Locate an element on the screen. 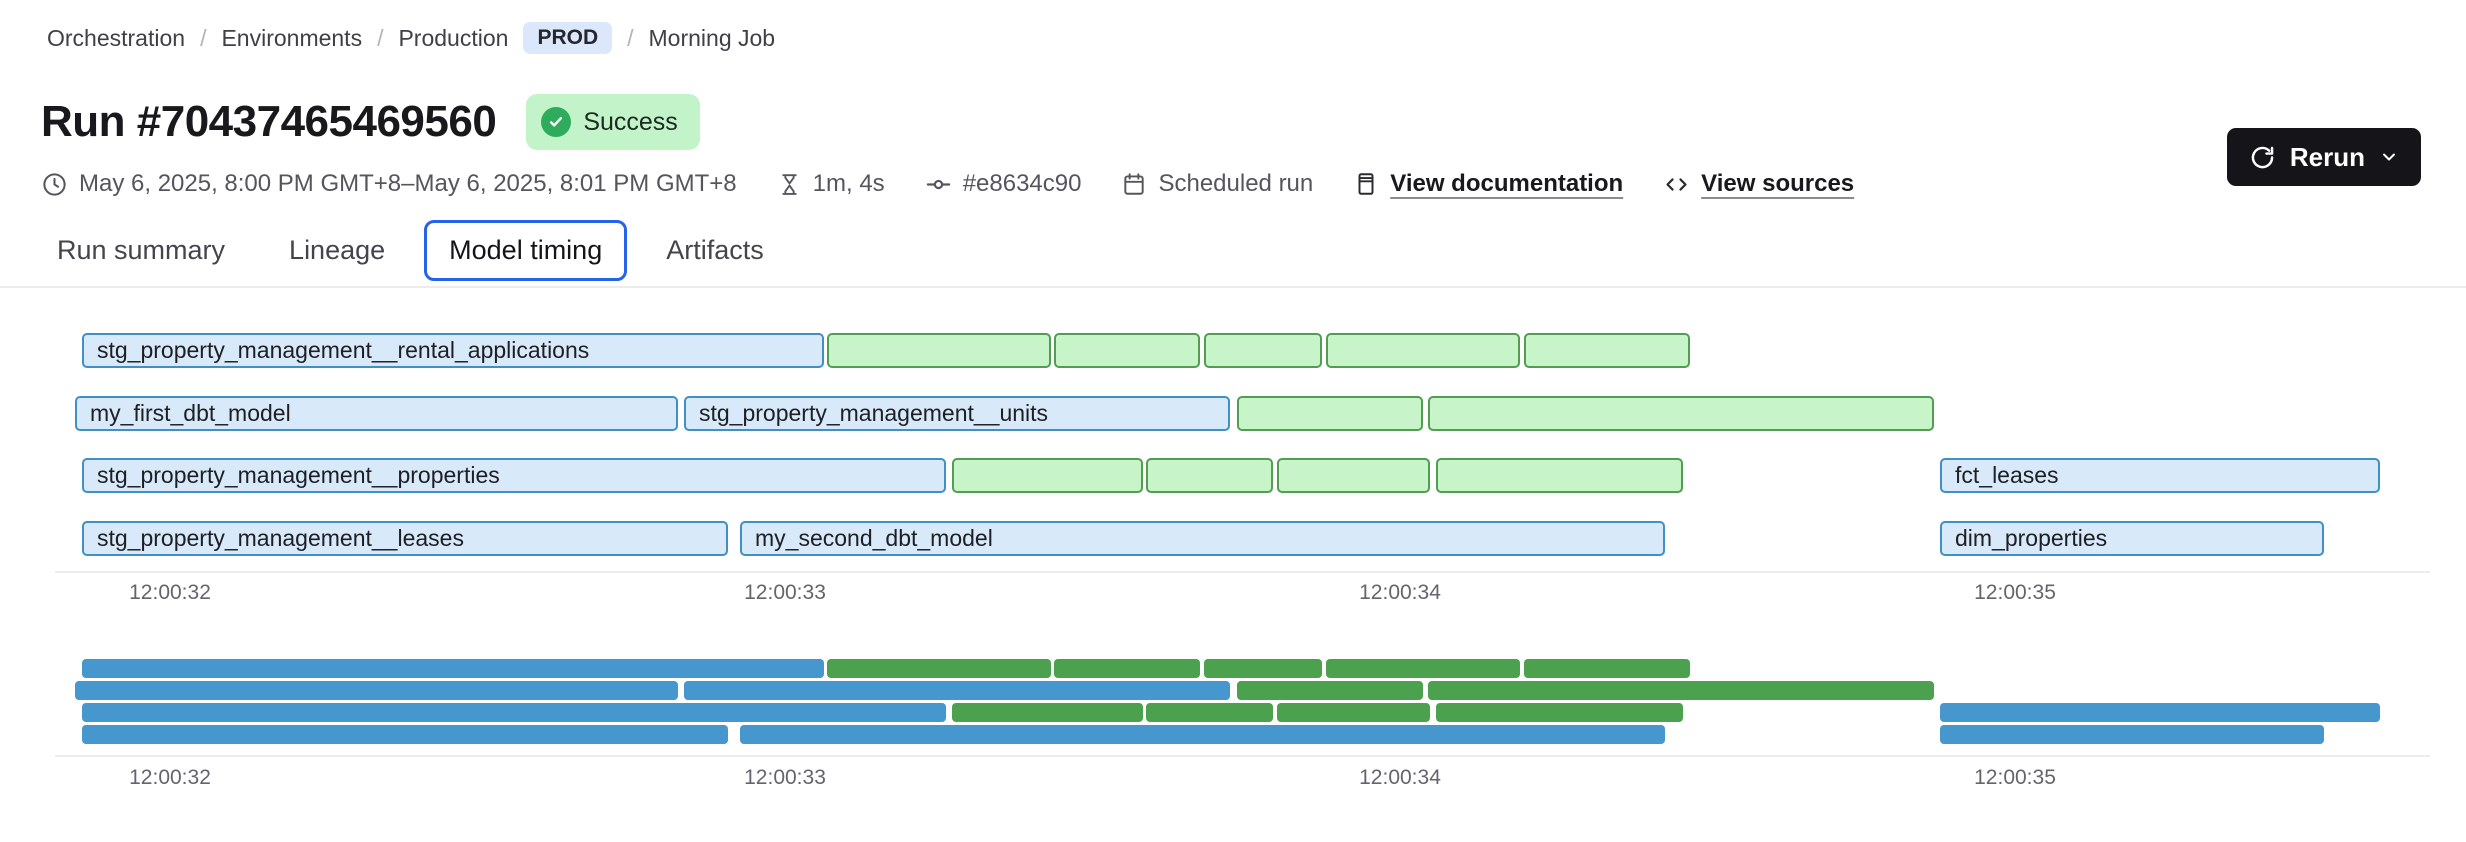  title-row: Run #70437465469560 Success is located at coordinates (370, 122).